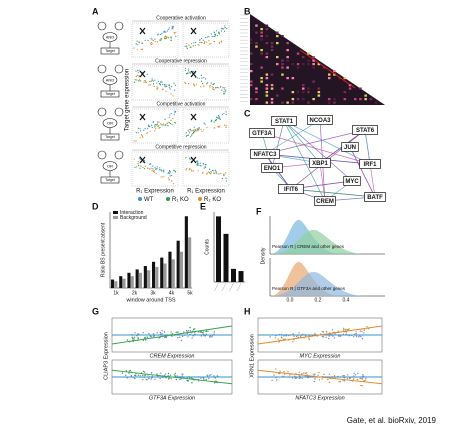  Describe the element at coordinates (350, 148) in the screenshot. I see `gene-node: JUN` at that location.